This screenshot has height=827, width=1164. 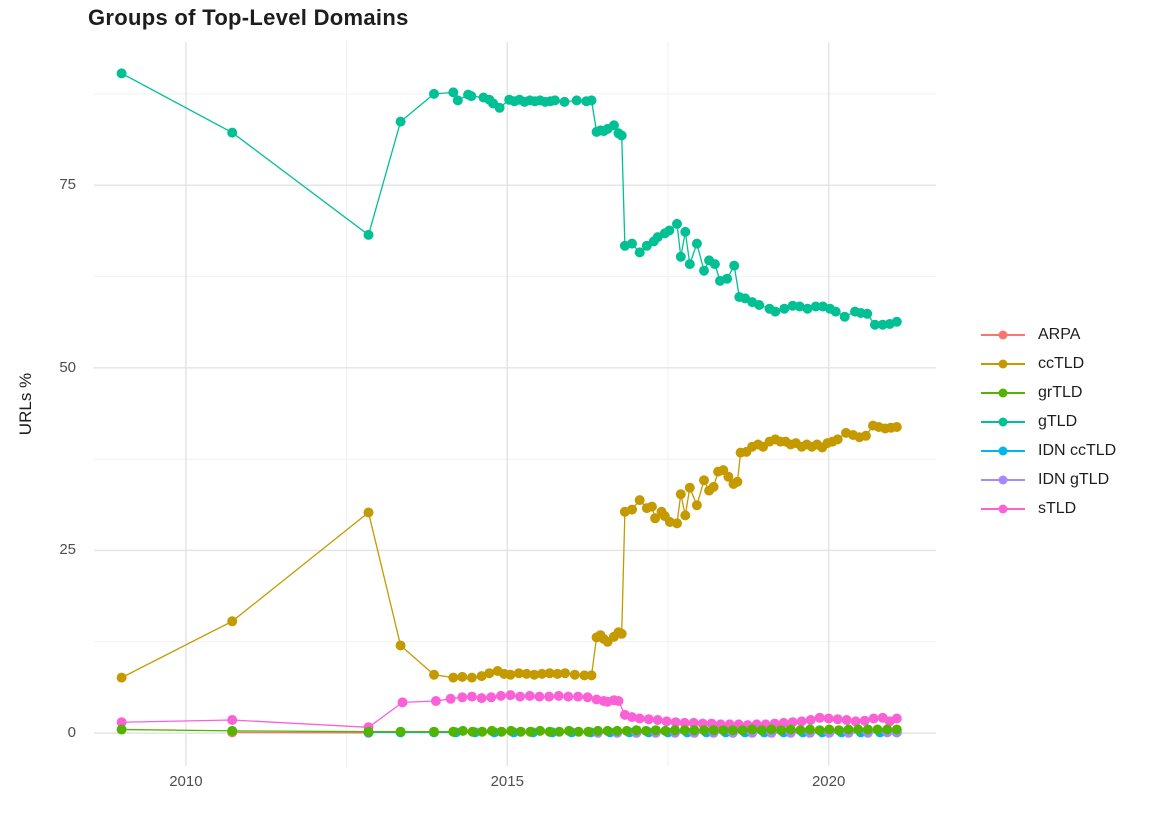 What do you see at coordinates (248, 17) in the screenshot?
I see `chart-title: Groups of Top-Level Domains` at bounding box center [248, 17].